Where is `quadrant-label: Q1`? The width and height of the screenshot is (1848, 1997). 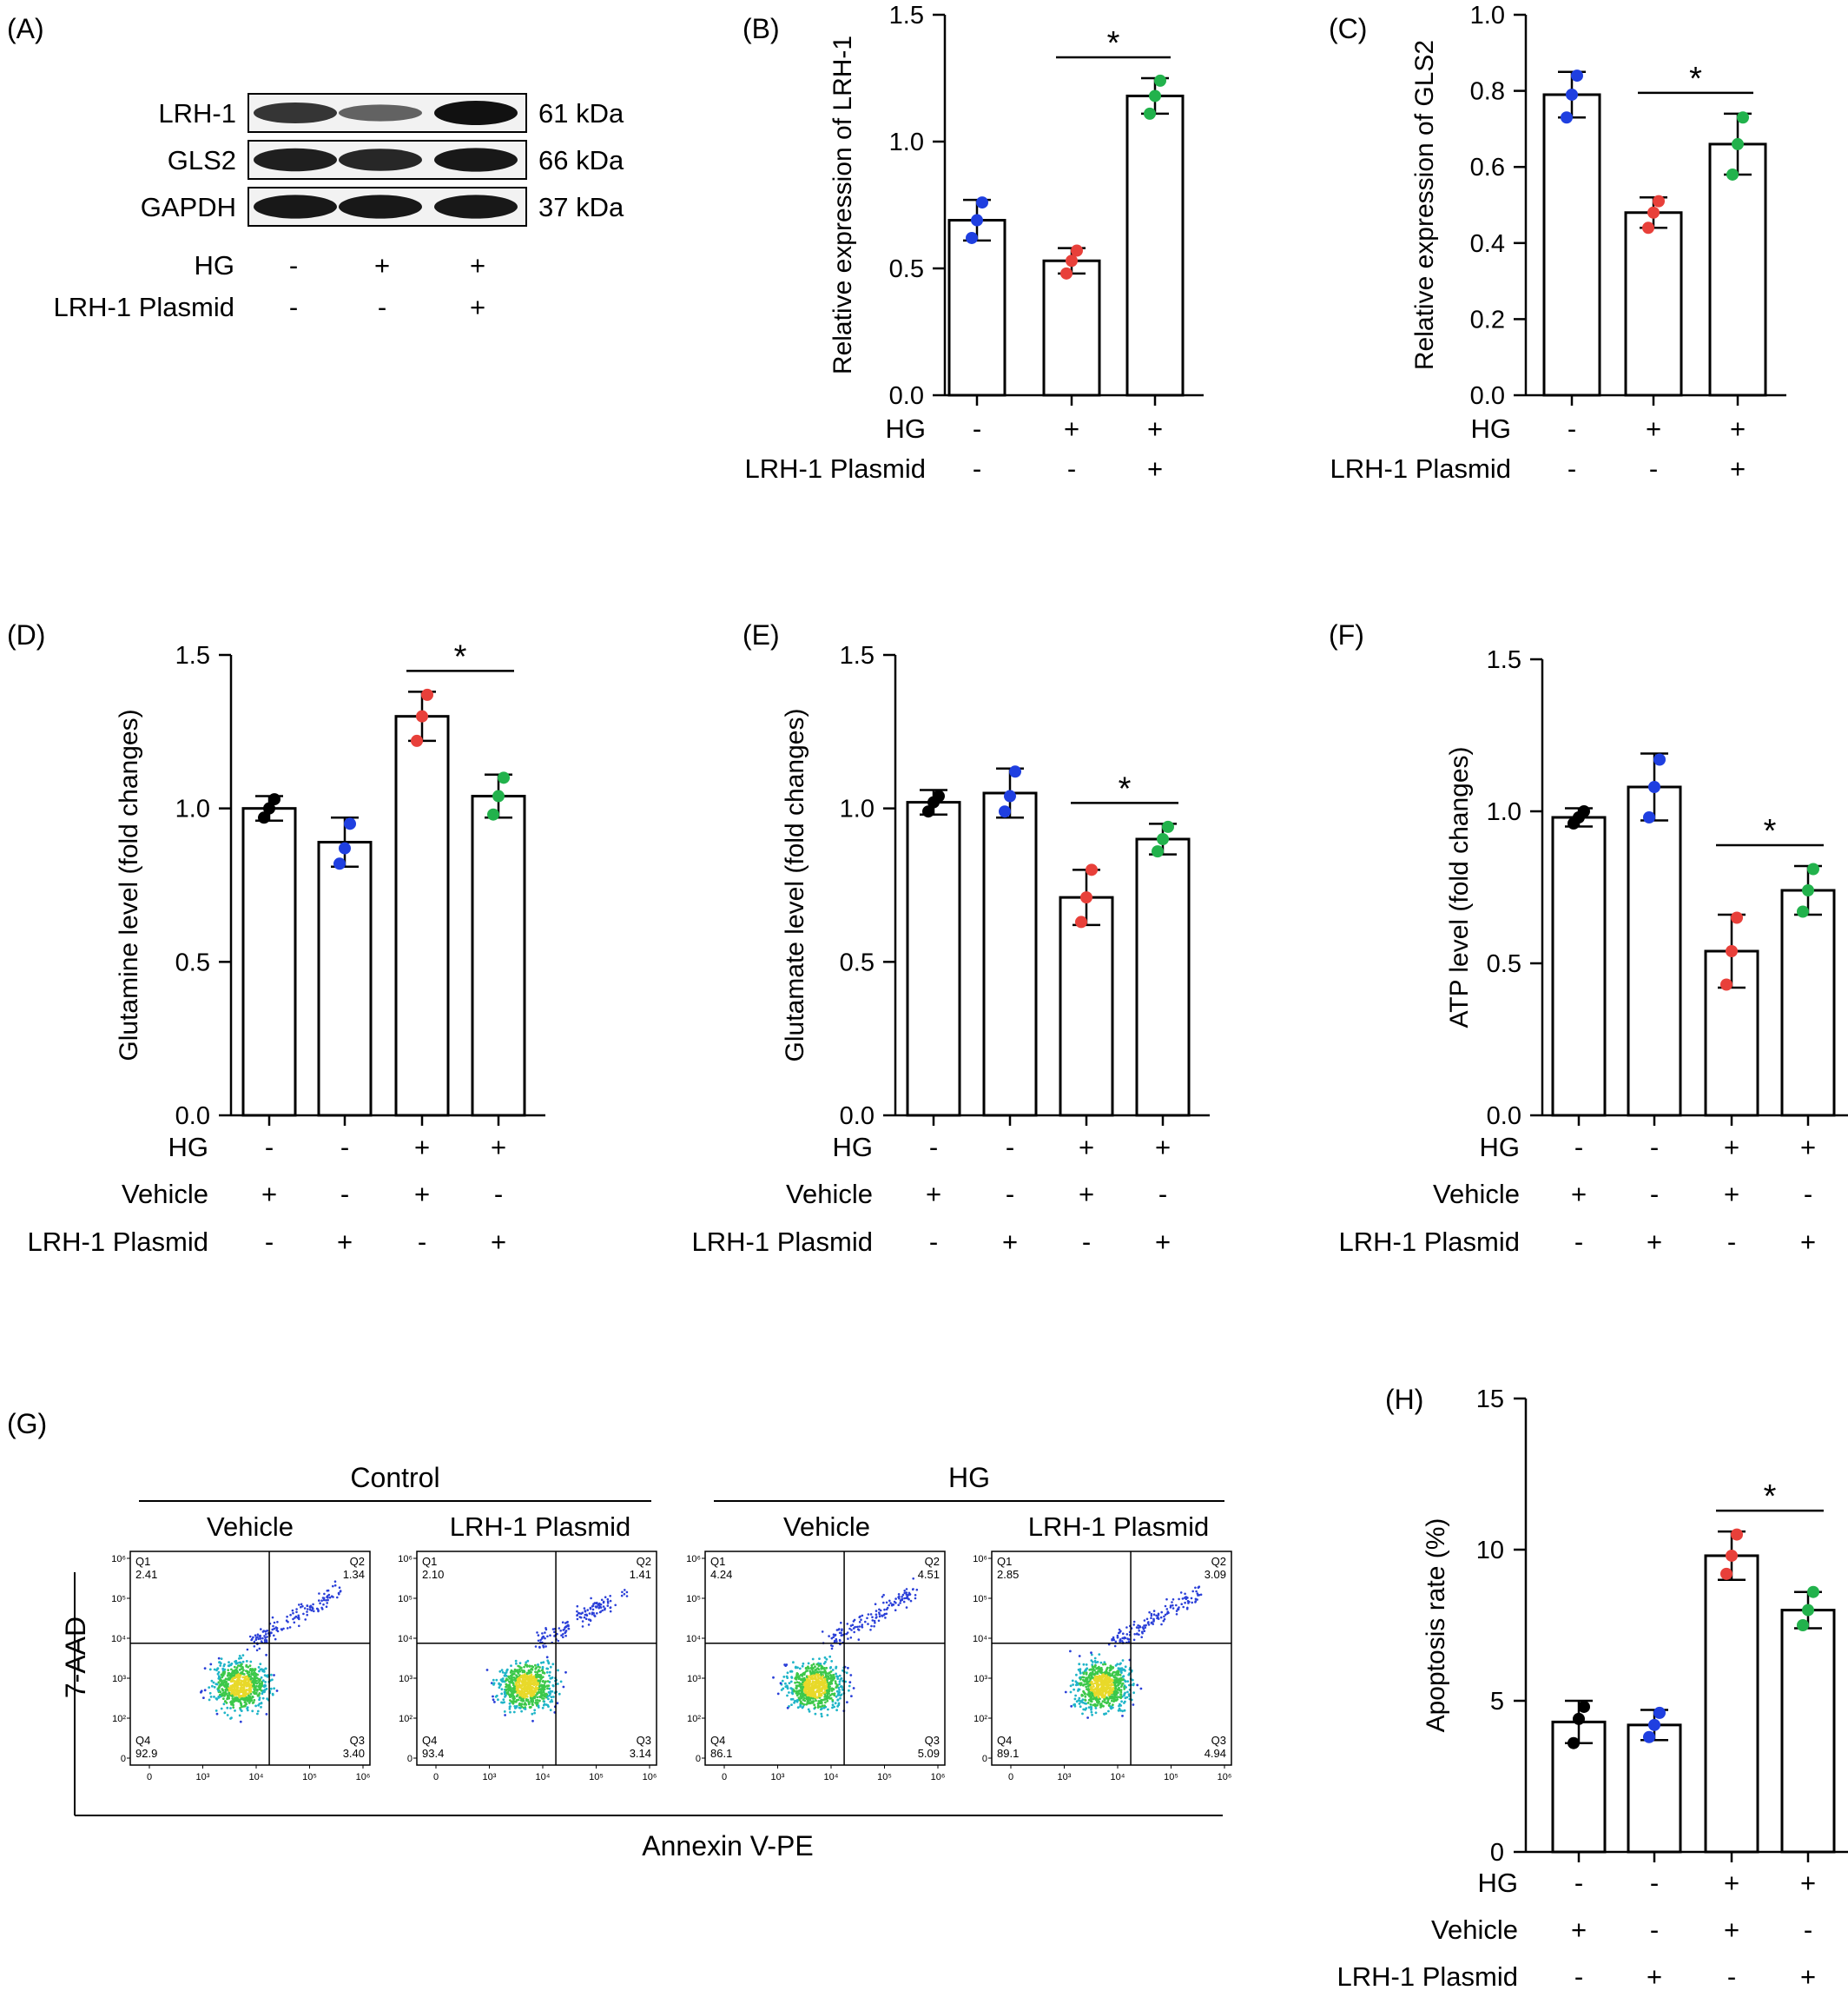
quadrant-label: Q1 is located at coordinates (718, 1562).